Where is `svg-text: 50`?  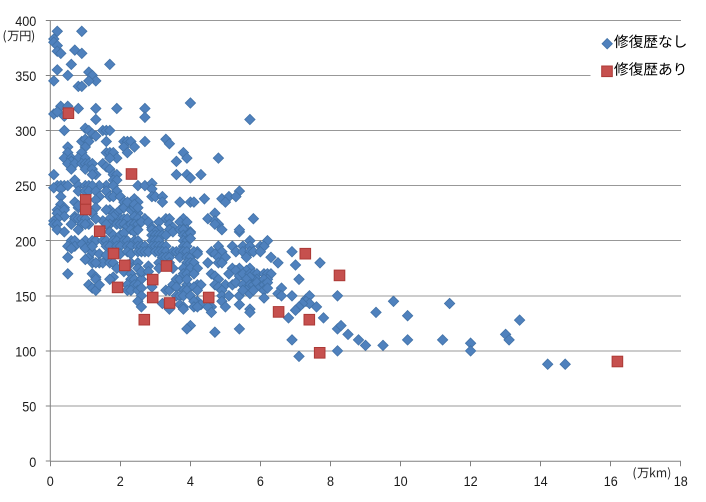
svg-text: 50 is located at coordinates (29, 407).